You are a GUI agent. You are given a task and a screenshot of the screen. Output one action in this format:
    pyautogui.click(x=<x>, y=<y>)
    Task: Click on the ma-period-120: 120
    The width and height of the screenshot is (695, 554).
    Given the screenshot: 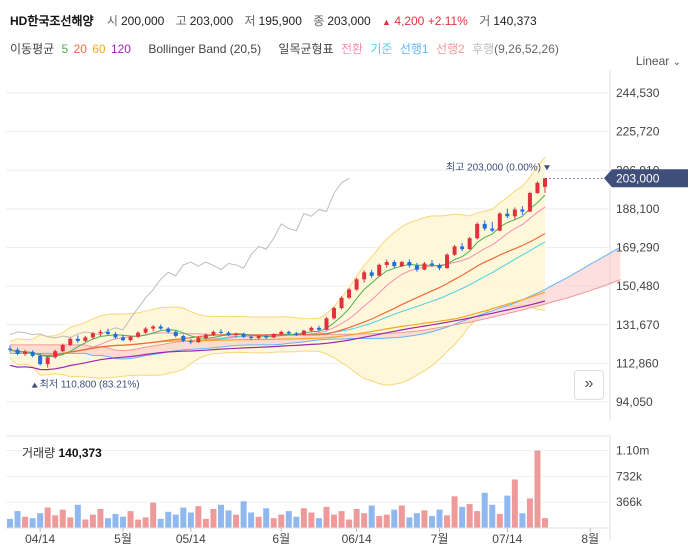 What is the action you would take?
    pyautogui.click(x=120, y=49)
    